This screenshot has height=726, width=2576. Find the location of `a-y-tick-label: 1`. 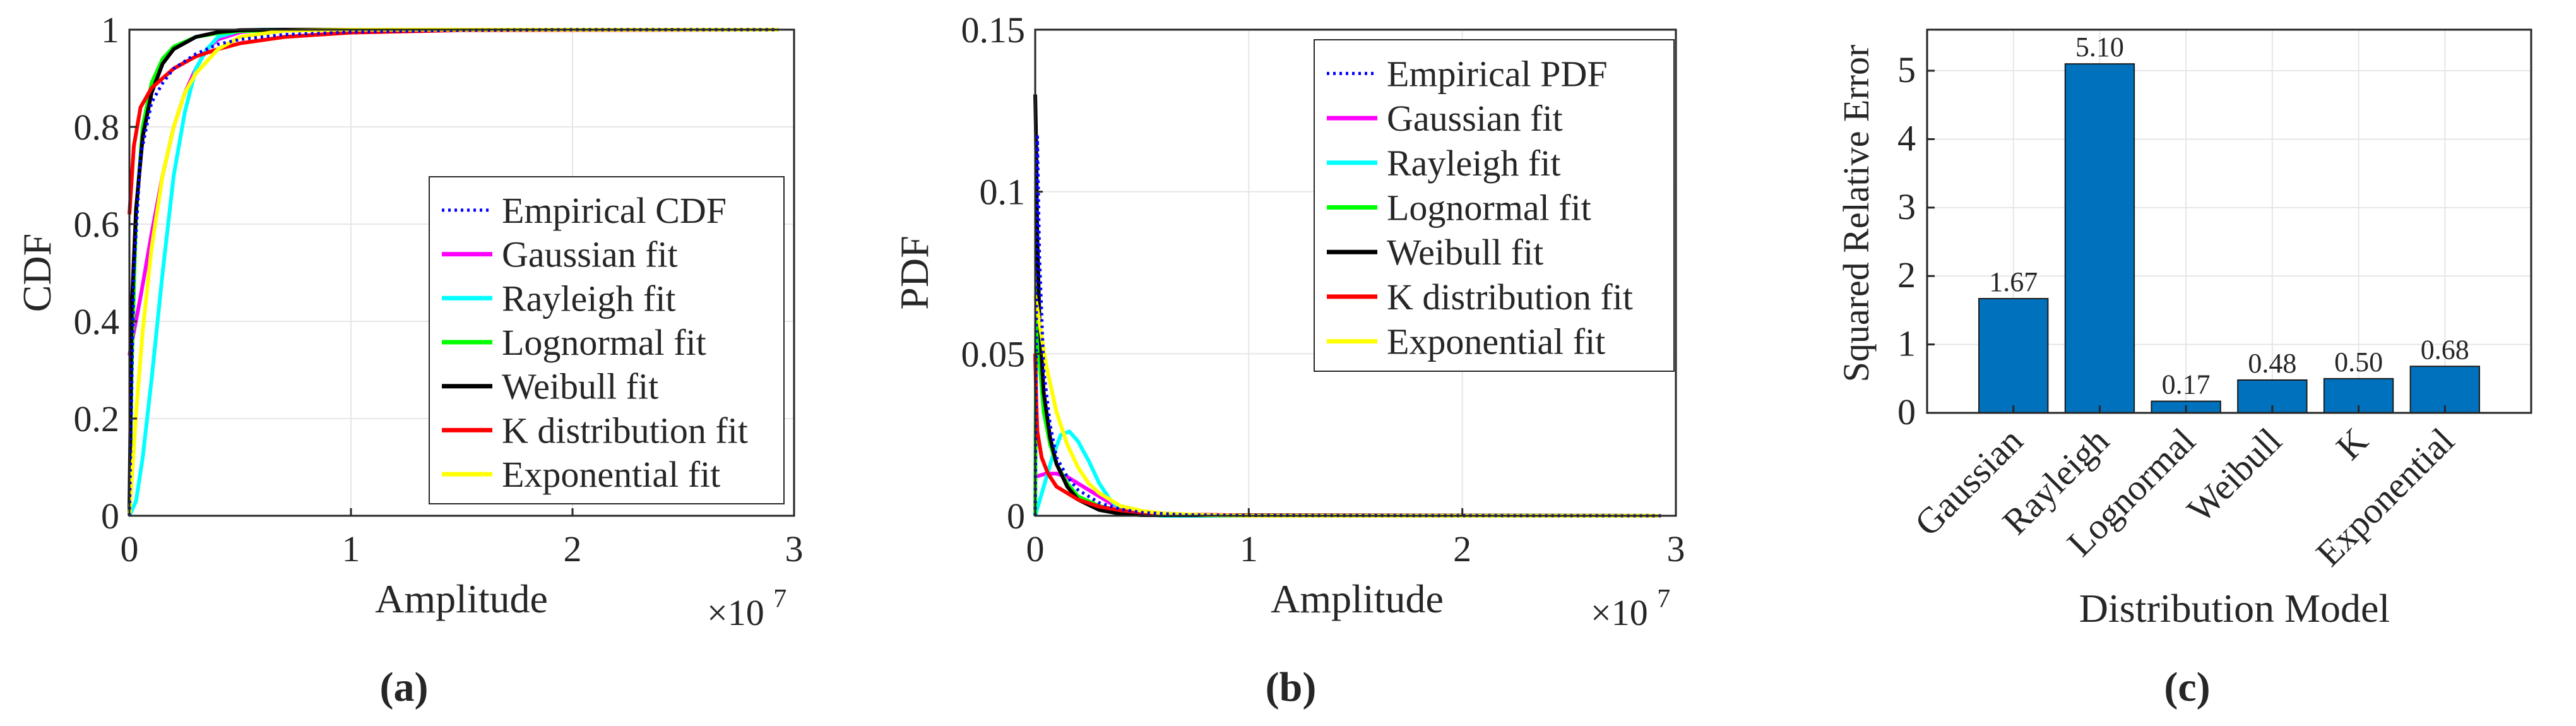

a-y-tick-label: 1 is located at coordinates (110, 30).